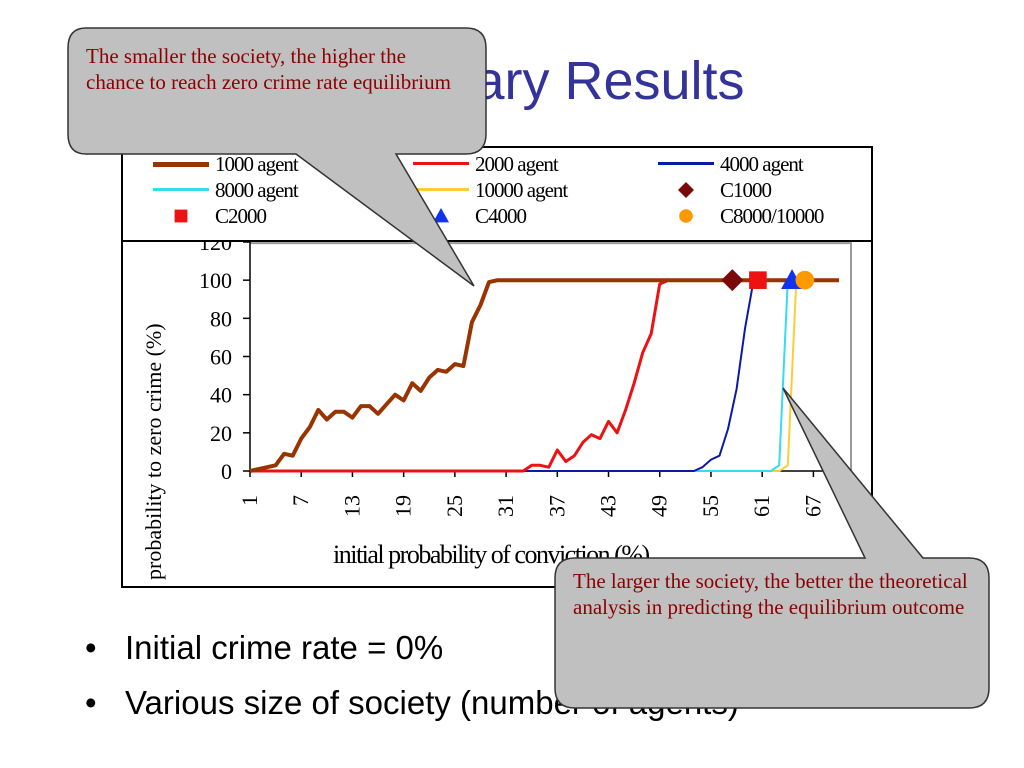 This screenshot has height=768, width=1024. What do you see at coordinates (715, 189) in the screenshot?
I see `legend-item: C1000` at bounding box center [715, 189].